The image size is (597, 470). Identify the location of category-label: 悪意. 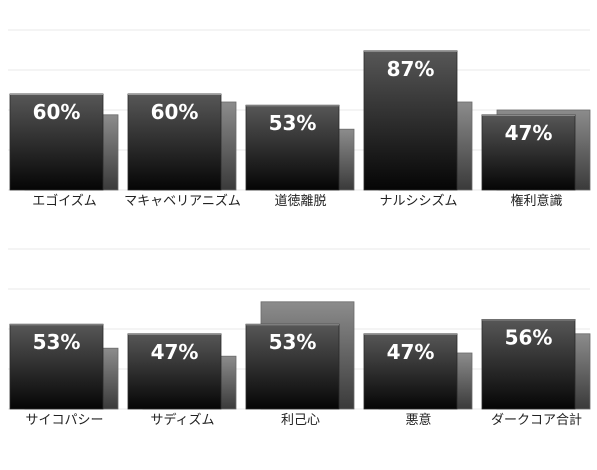
(418, 420).